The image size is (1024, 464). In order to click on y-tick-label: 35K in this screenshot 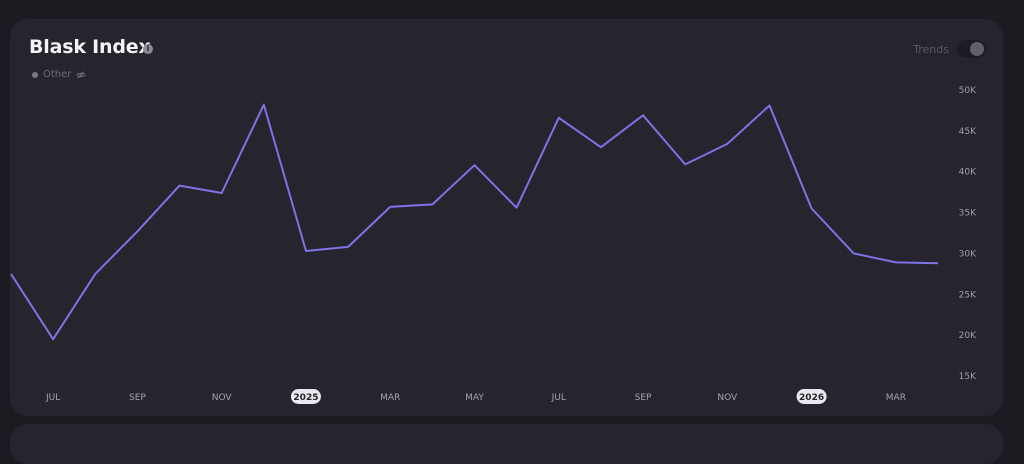, I will do `click(968, 214)`.